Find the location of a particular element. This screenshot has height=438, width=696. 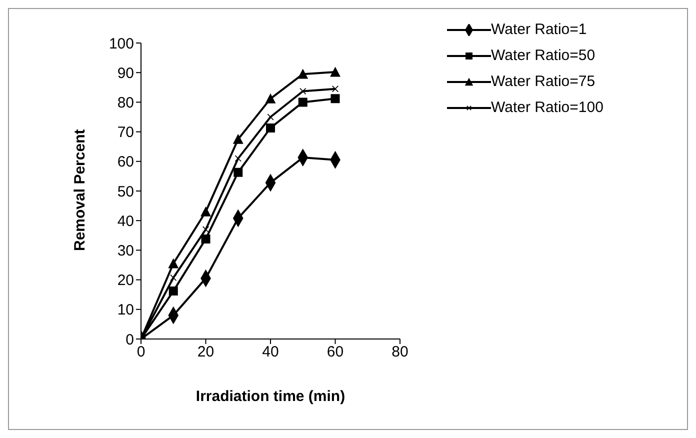

y-tick-label: 80 is located at coordinates (125, 103).